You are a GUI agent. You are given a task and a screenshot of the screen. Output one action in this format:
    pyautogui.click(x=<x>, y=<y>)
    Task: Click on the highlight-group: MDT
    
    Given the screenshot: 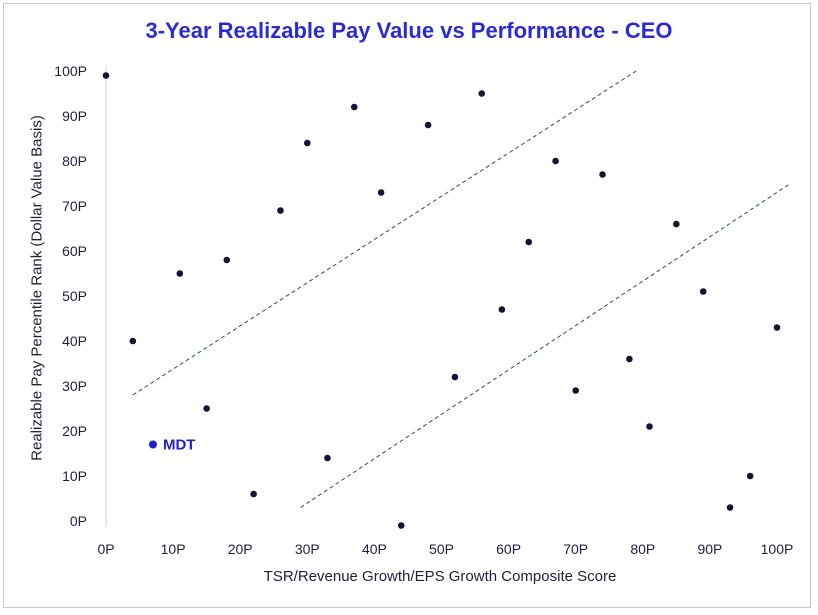 What is the action you would take?
    pyautogui.click(x=172, y=445)
    